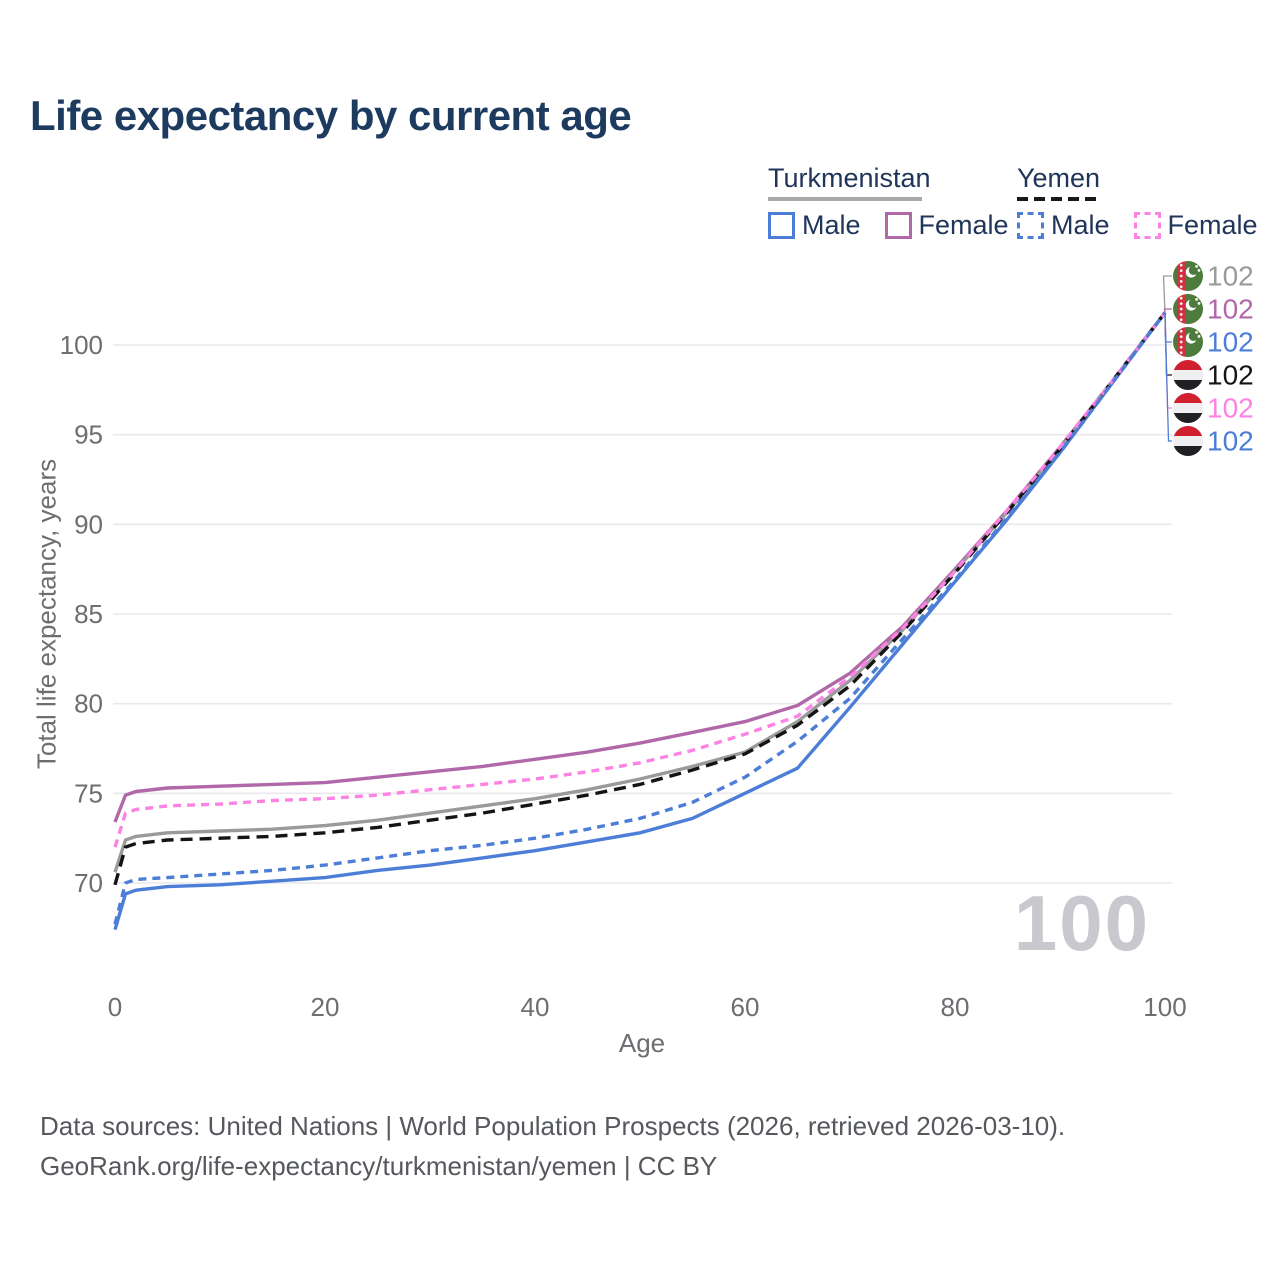 The width and height of the screenshot is (1280, 1280). What do you see at coordinates (1058, 199) in the screenshot?
I see `legend-line-style-dashed` at bounding box center [1058, 199].